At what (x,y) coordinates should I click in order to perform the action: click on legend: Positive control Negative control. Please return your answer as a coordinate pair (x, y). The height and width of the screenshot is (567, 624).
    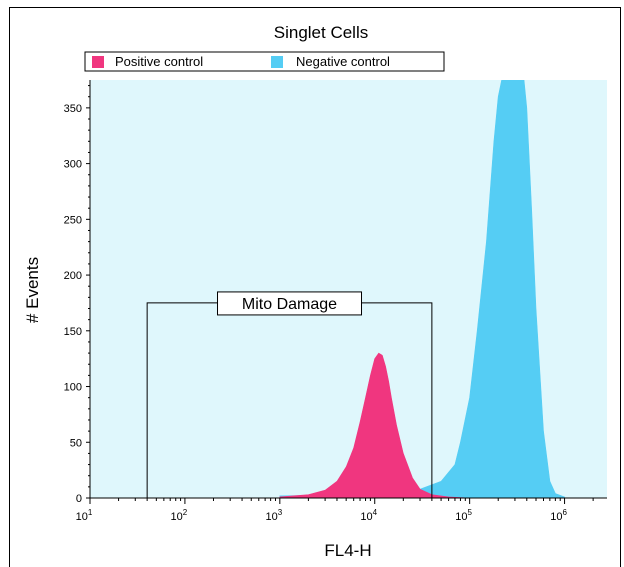
    Looking at the image, I should click on (264, 61).